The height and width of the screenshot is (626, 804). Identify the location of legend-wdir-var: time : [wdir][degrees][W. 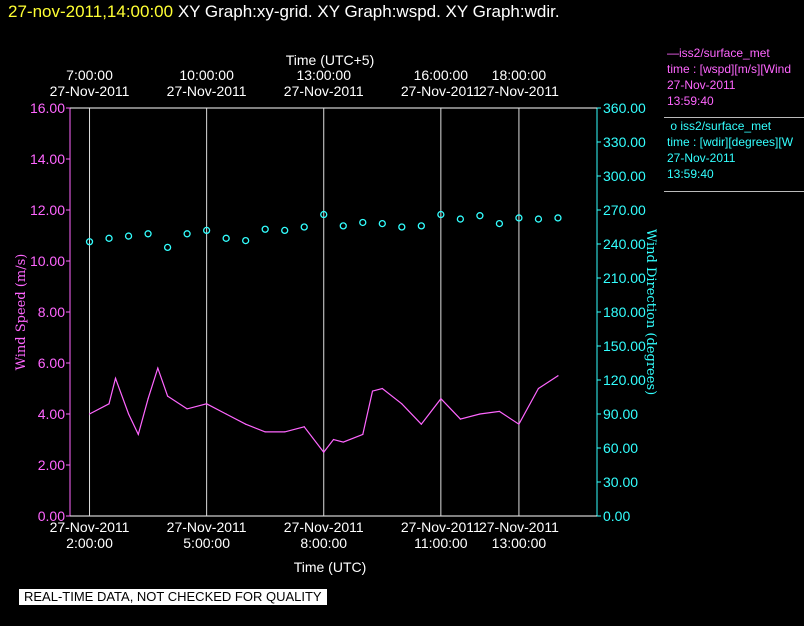
(730, 142).